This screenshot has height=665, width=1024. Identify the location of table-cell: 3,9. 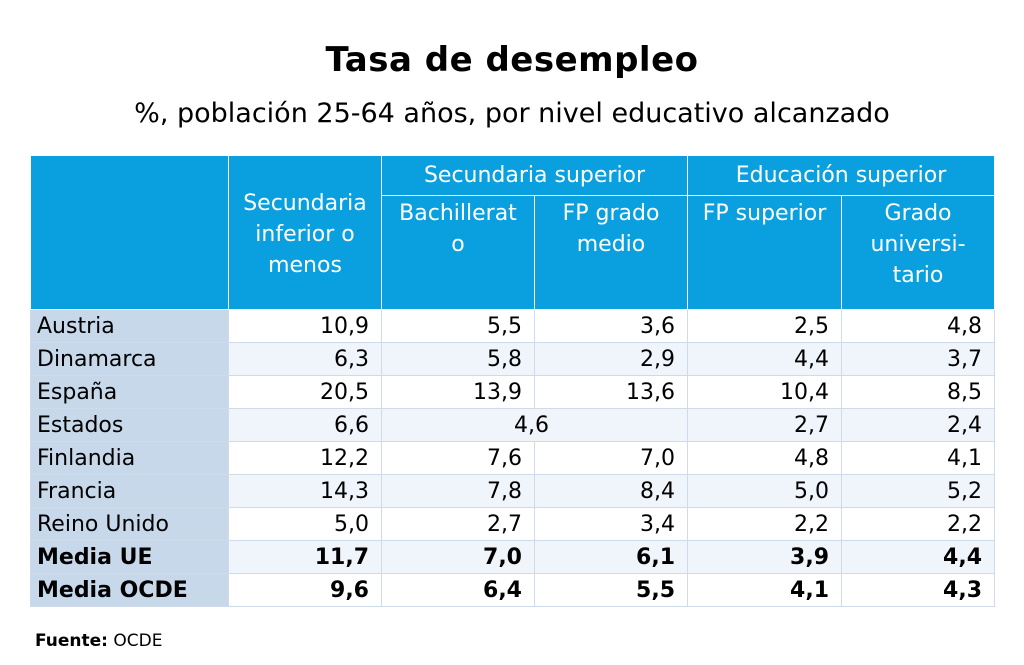
(765, 557).